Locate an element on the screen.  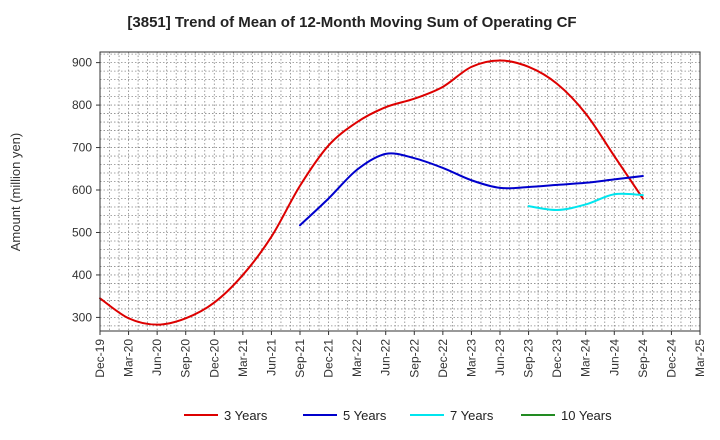
y-tick-label: 900 is located at coordinates (82, 63).